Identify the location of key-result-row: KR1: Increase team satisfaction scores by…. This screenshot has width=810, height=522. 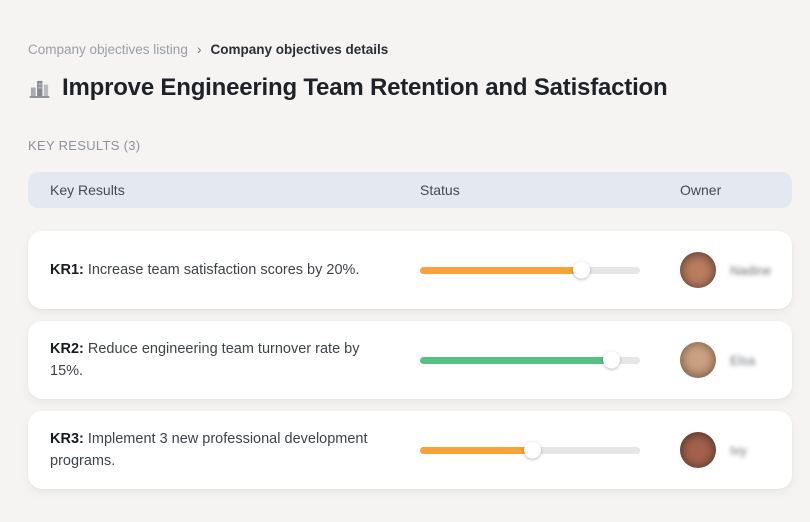
(410, 270).